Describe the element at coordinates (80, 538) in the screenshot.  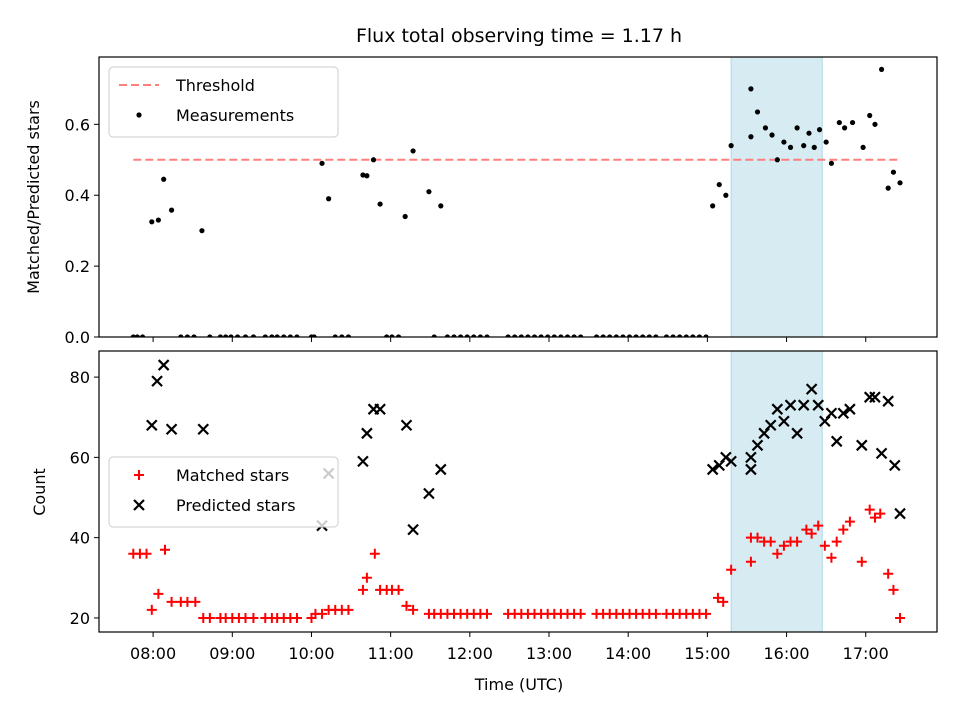
I see `y-tick-label: 40` at that location.